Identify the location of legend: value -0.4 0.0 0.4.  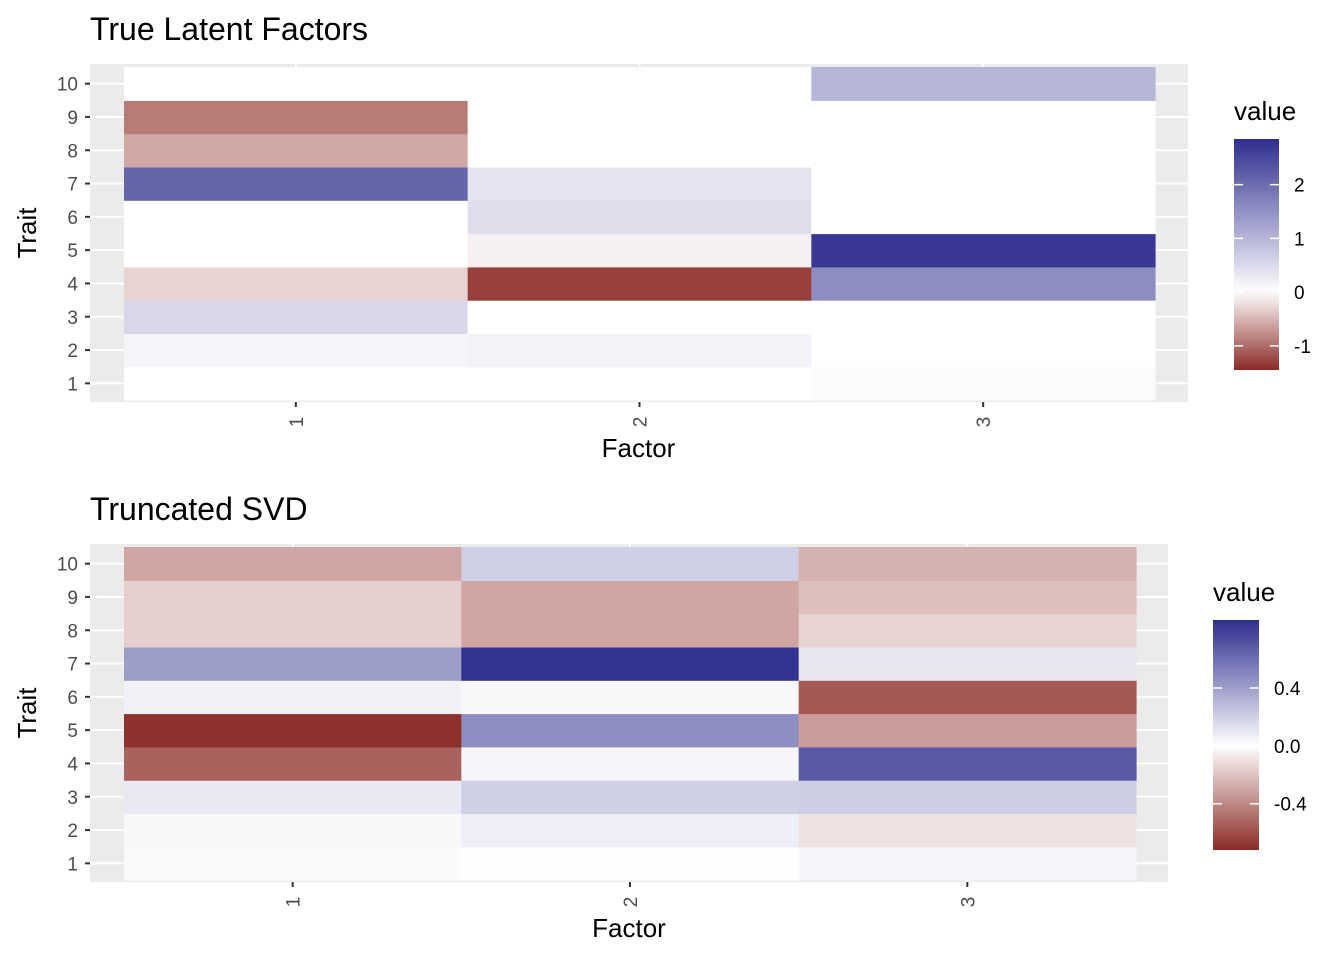
(1260, 713).